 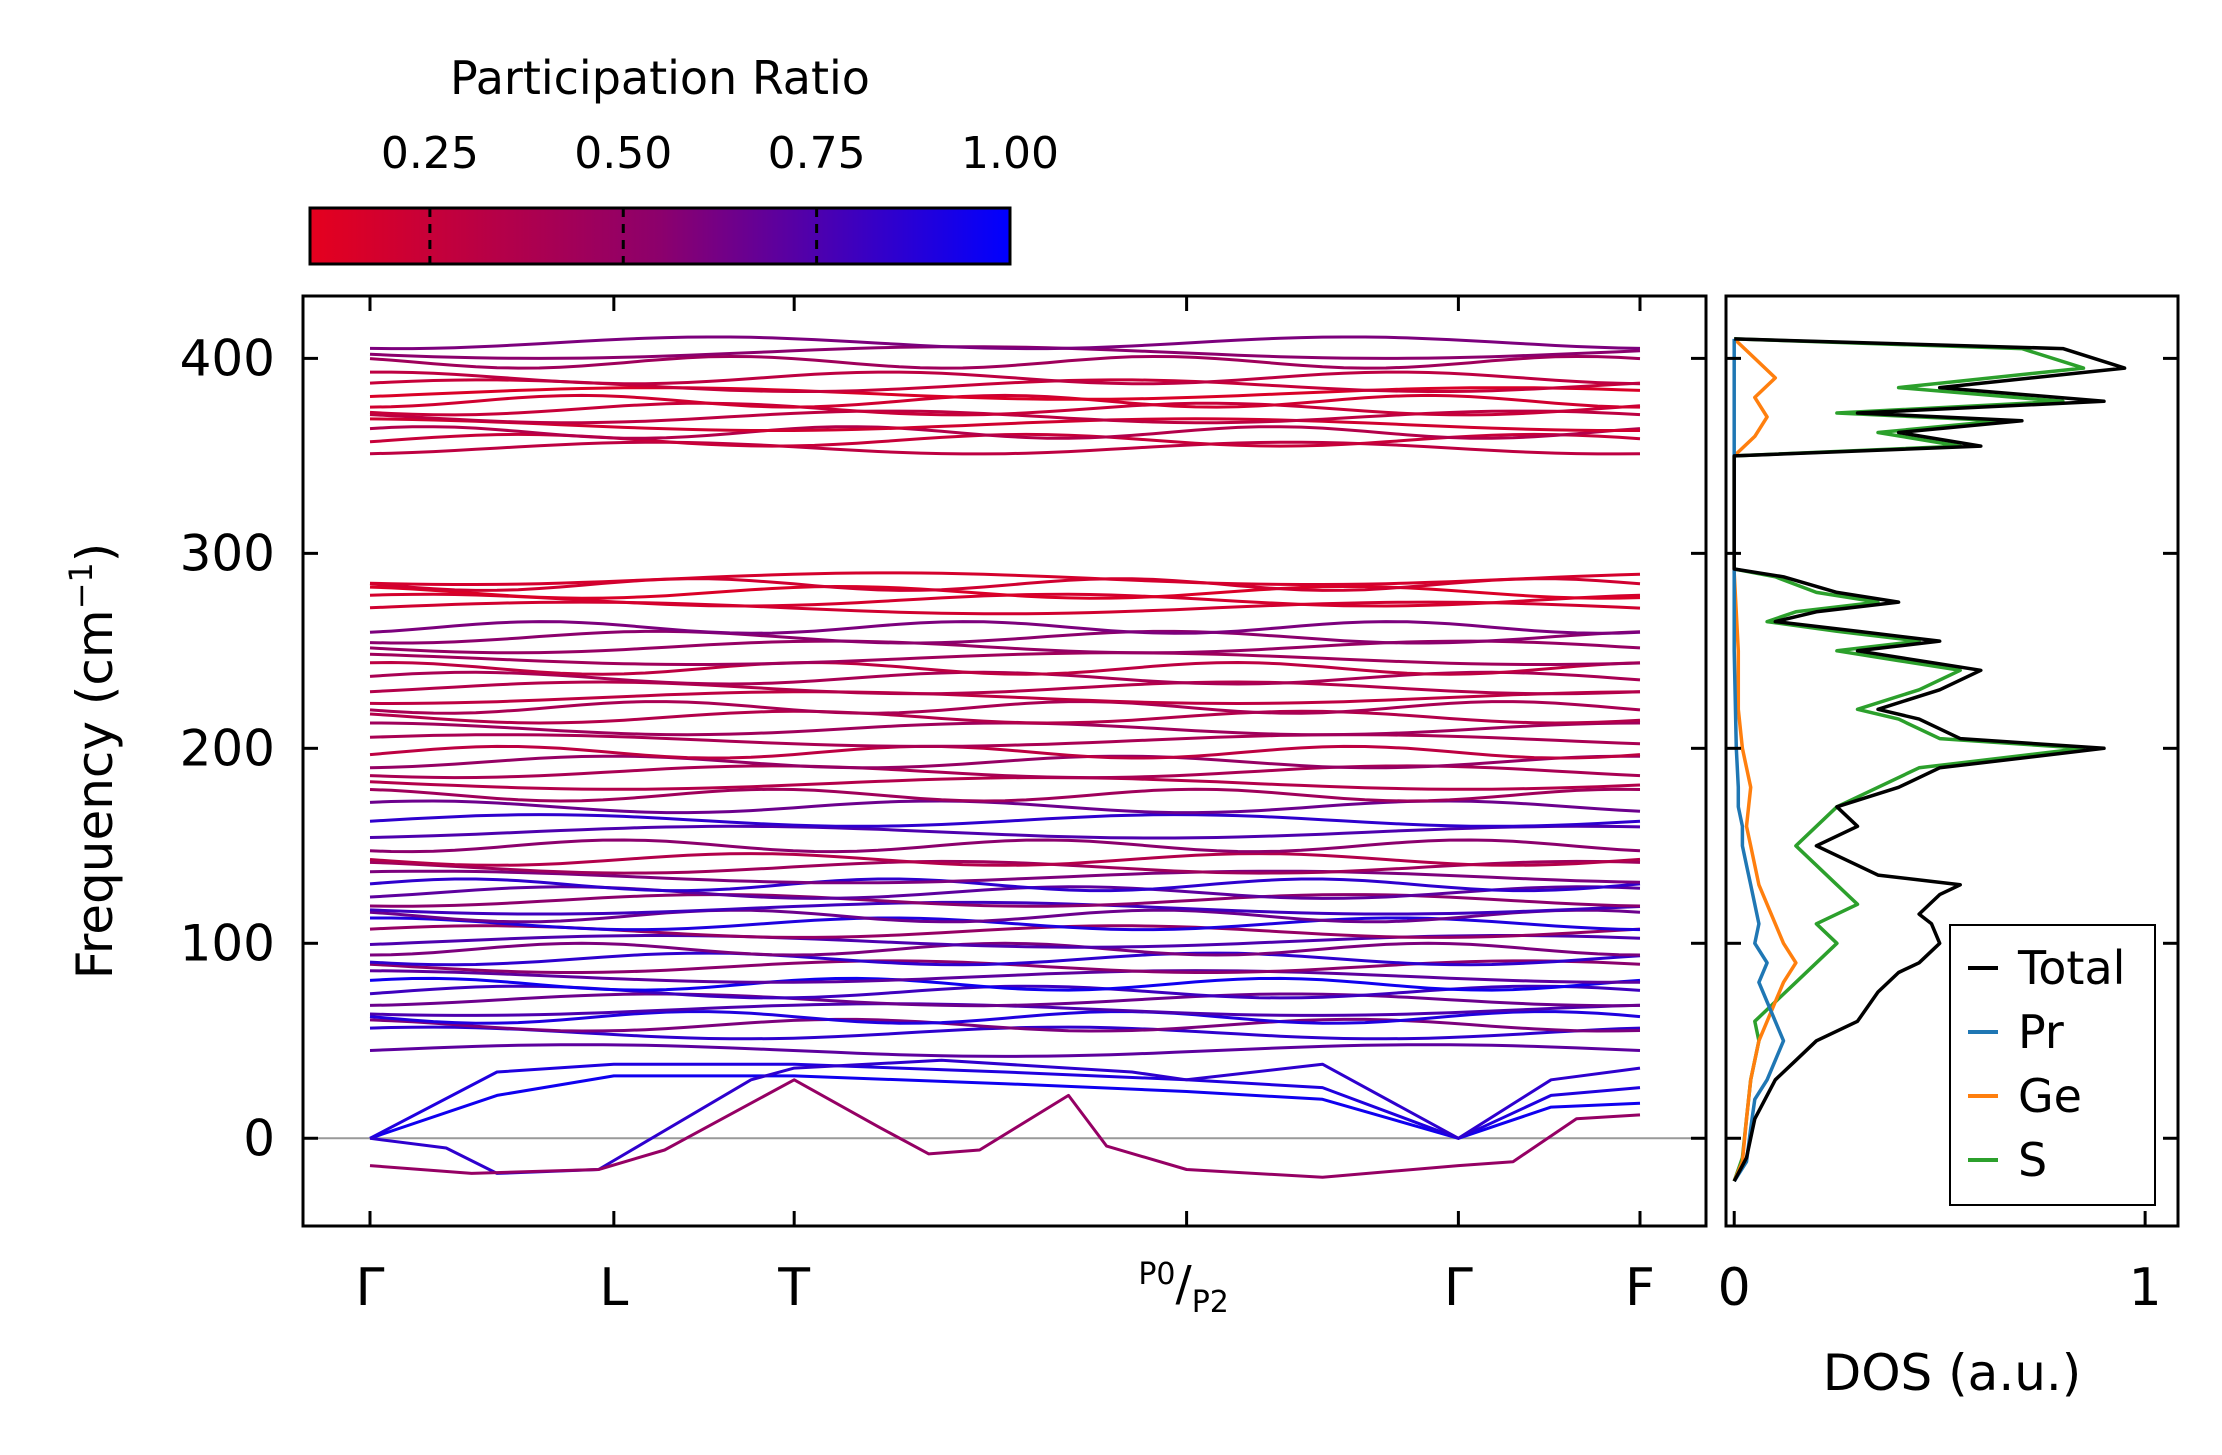 What do you see at coordinates (2145, 1288) in the screenshot?
I see `dos-x-tick-label: 1` at bounding box center [2145, 1288].